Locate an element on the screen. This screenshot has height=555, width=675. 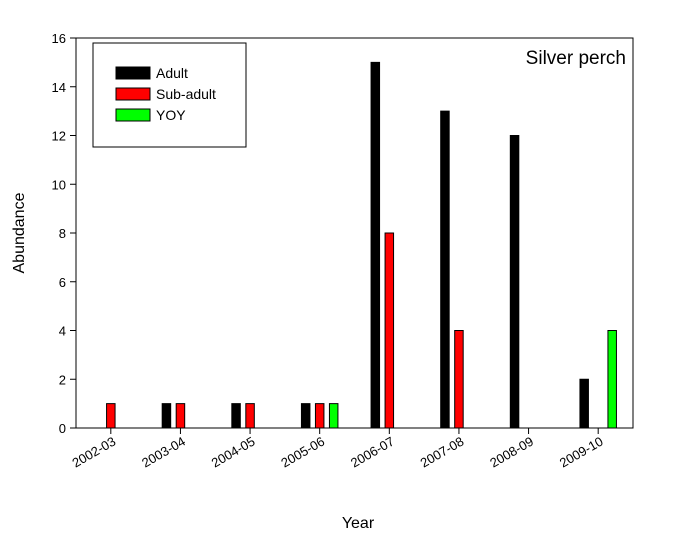
chart-title: Silver perch is located at coordinates (576, 58).